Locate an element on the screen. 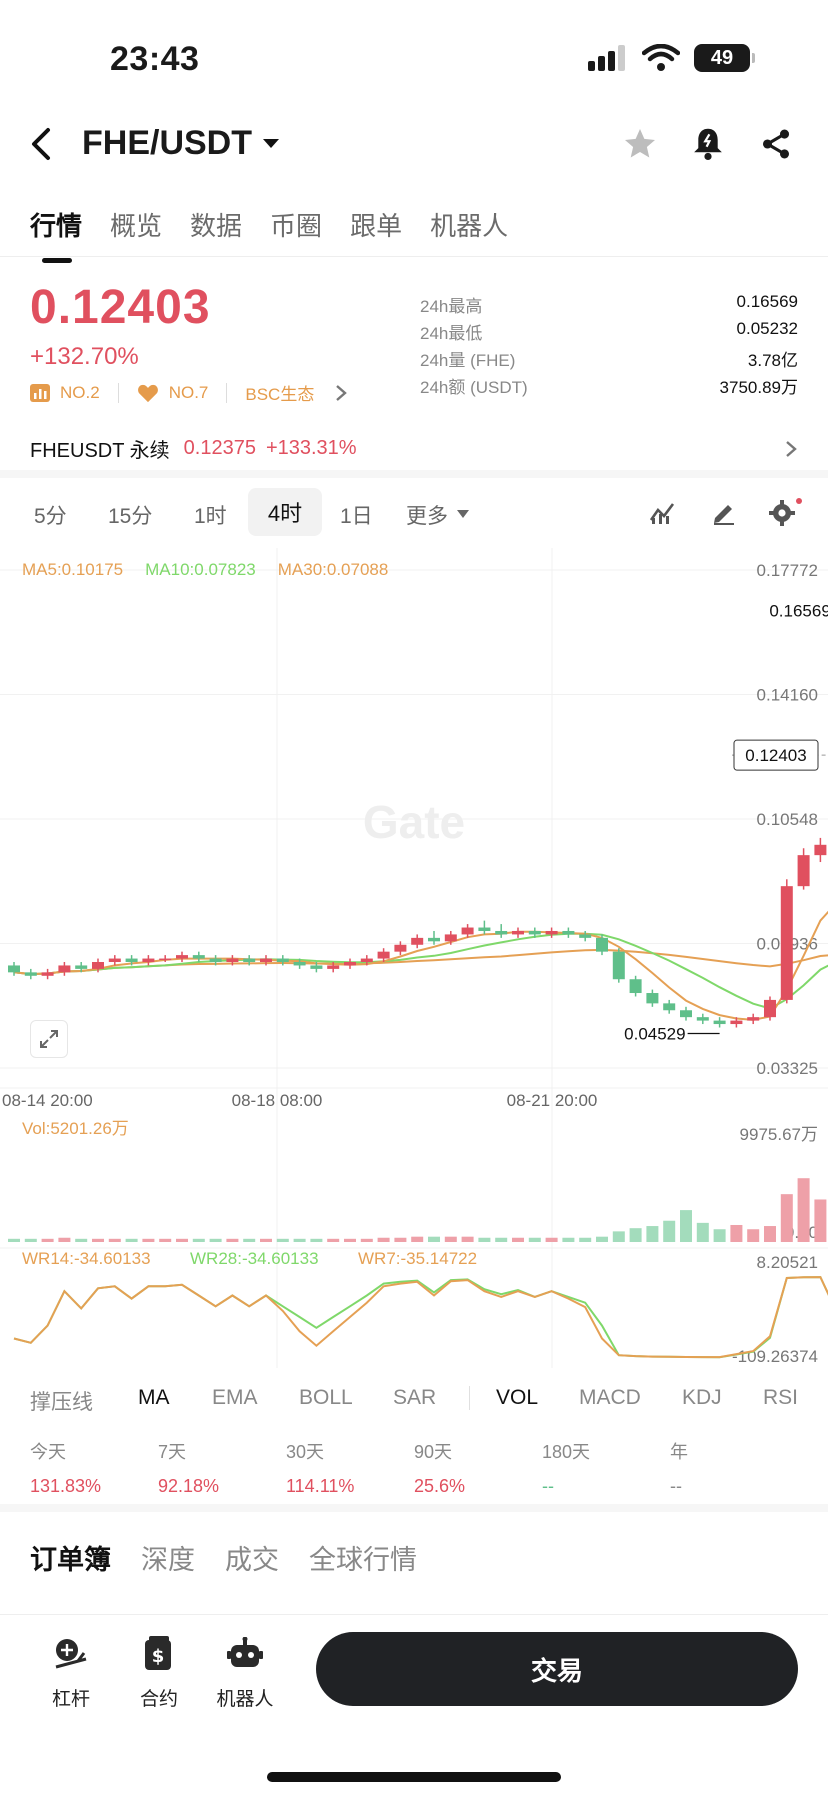 The image size is (828, 1800). volume-max-label: 9975.67万 is located at coordinates (779, 1134).